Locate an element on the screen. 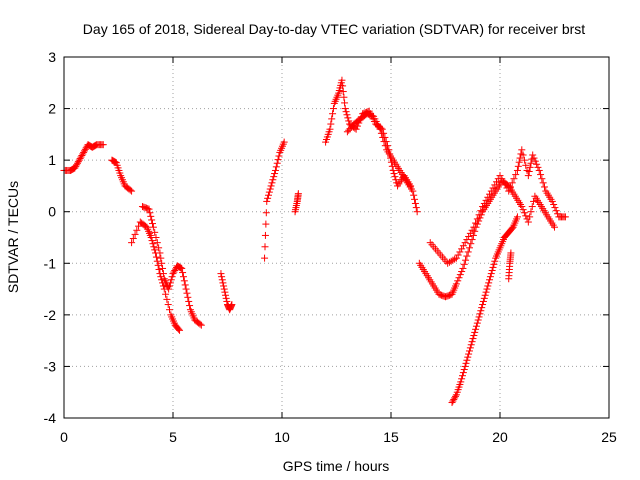  x-axis-label: GPS time / hours is located at coordinates (336, 466).